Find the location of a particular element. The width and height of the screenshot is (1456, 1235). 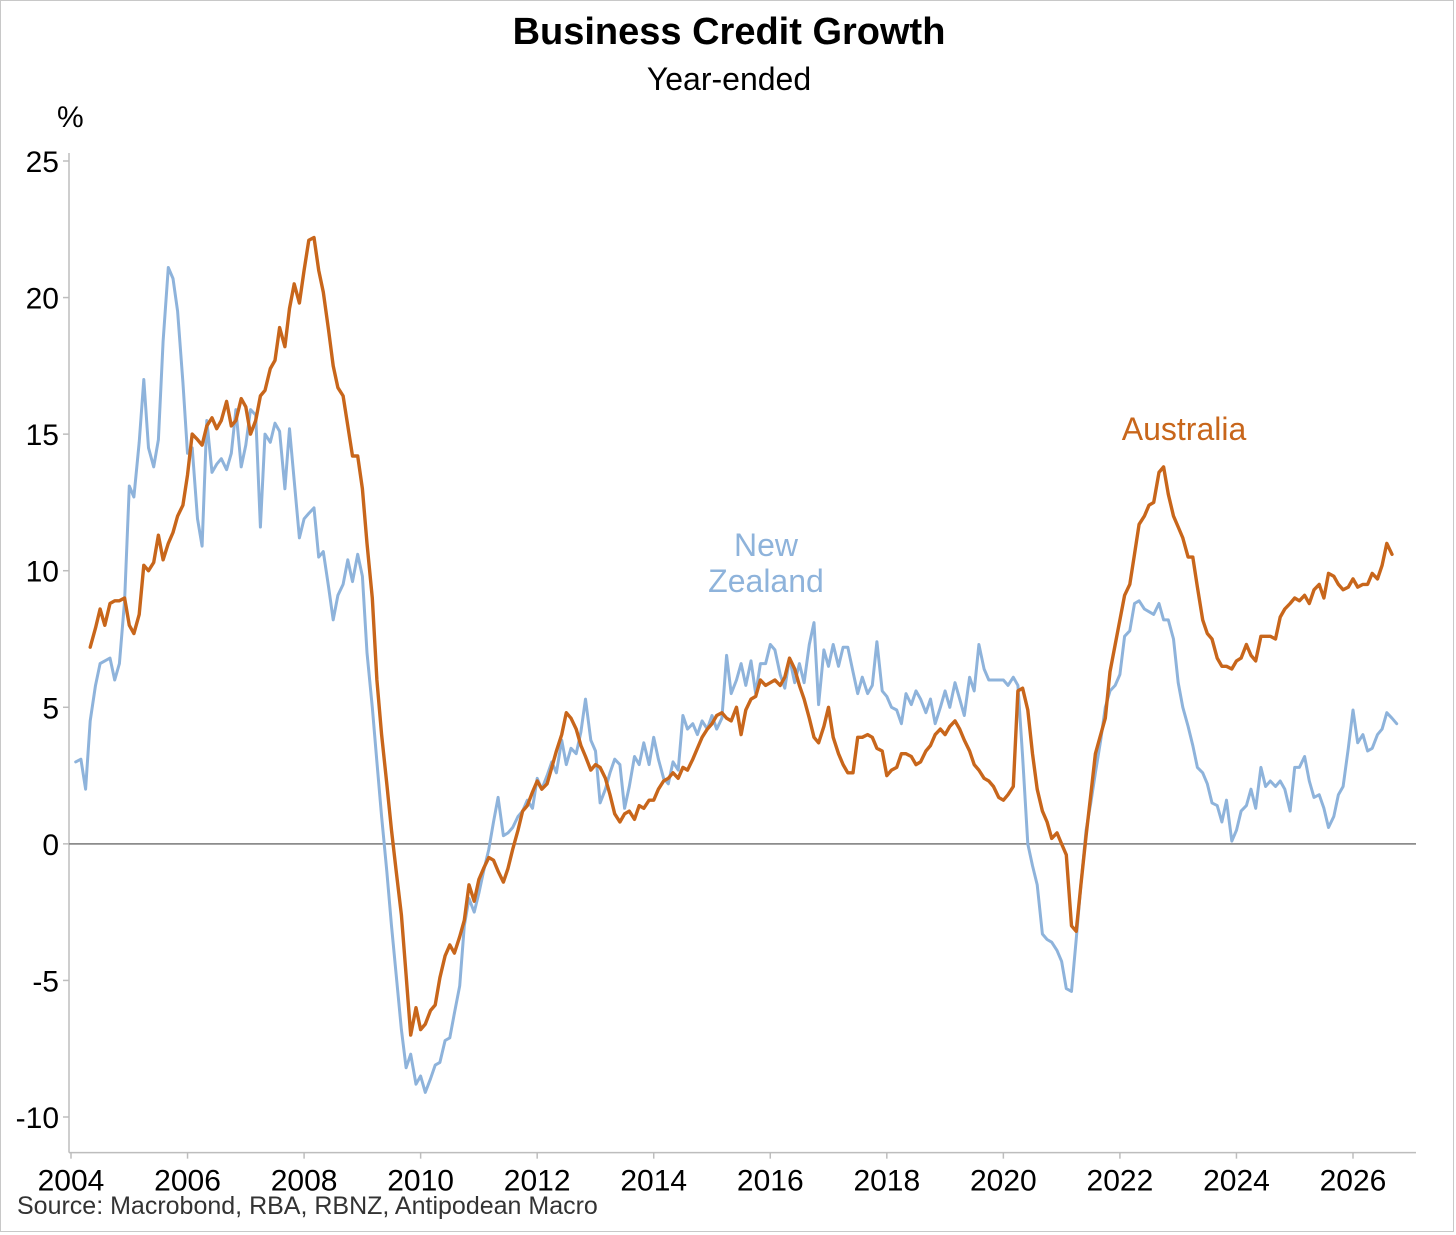

y-tick-label: 15 is located at coordinates (42, 435).